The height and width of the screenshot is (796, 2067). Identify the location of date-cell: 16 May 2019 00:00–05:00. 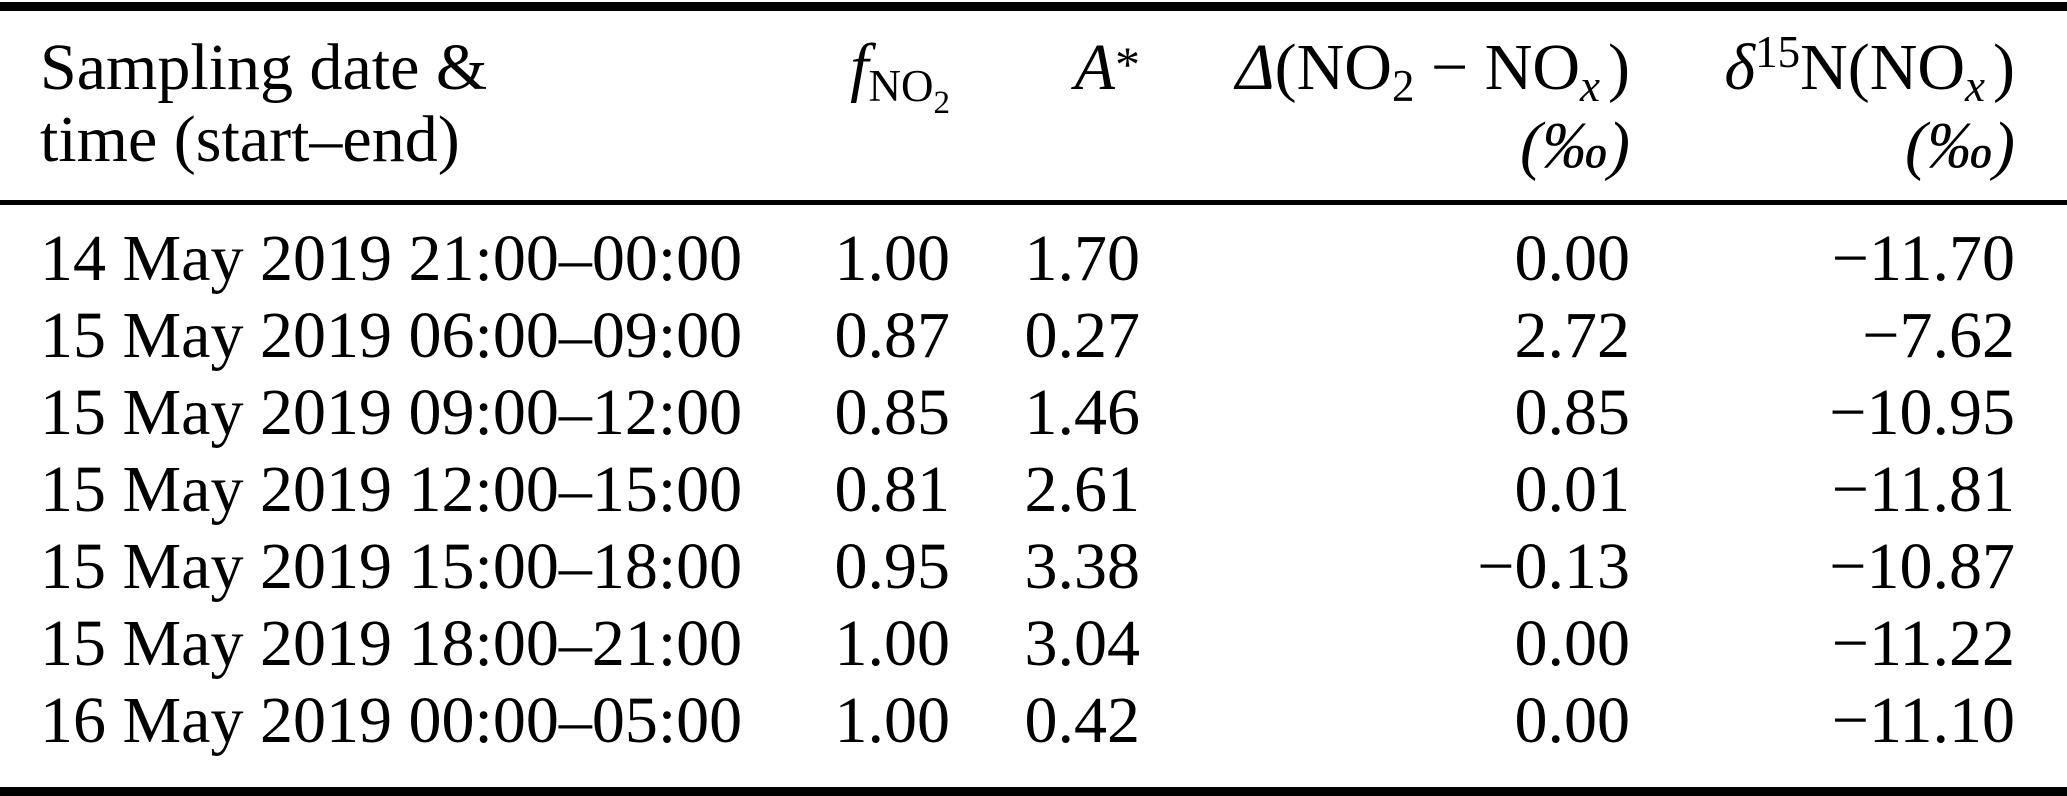
(391, 720).